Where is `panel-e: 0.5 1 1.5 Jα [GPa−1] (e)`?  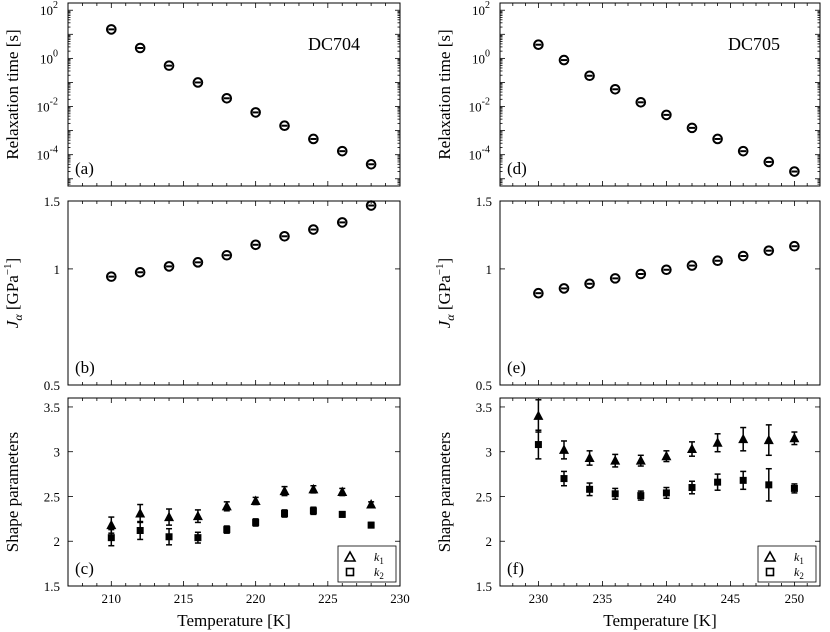
panel-e: 0.5 1 1.5 Jα [GPa−1] (e) is located at coordinates (627, 293).